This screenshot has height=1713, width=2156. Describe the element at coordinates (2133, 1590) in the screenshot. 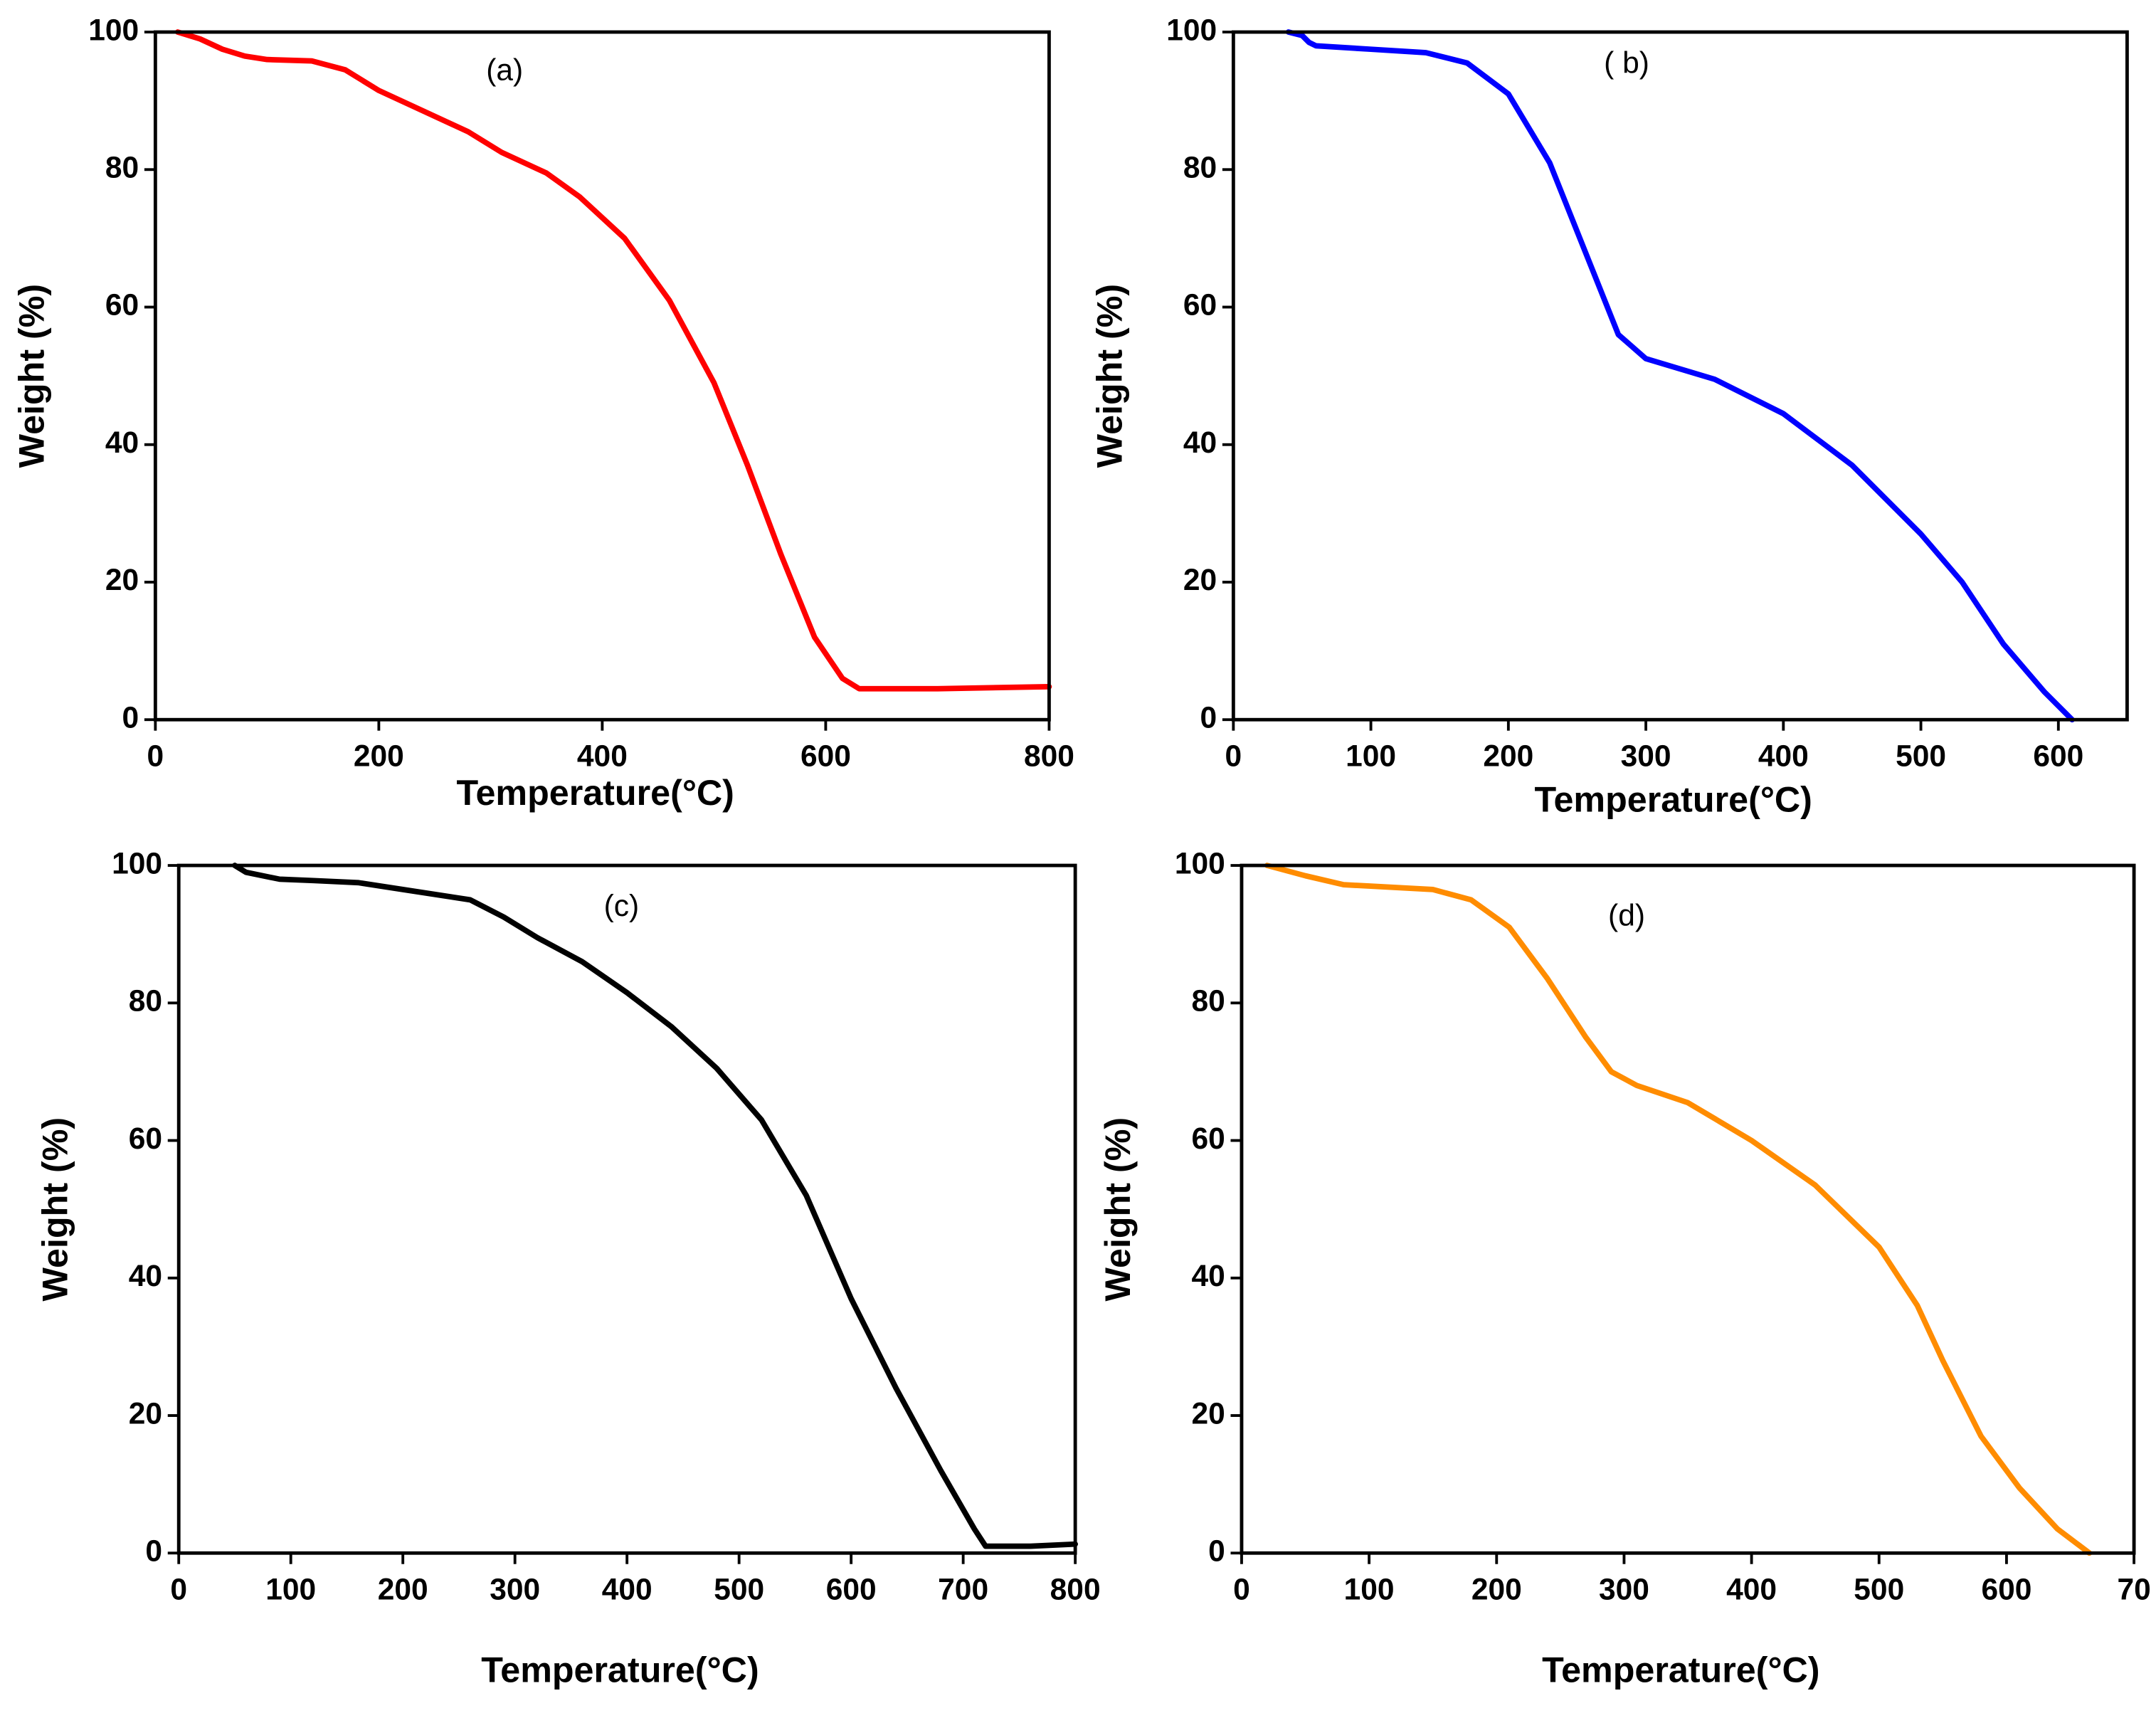

I see `x-tick-label: 70` at that location.